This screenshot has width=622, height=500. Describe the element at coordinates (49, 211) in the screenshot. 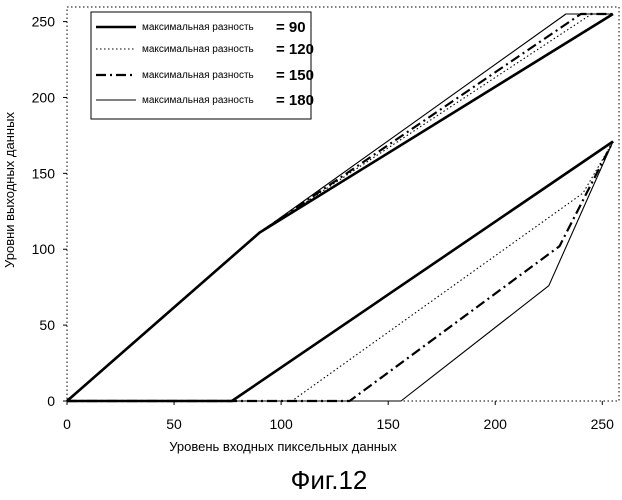

I see `y-axis: 0 50 100 150 200 250` at that location.